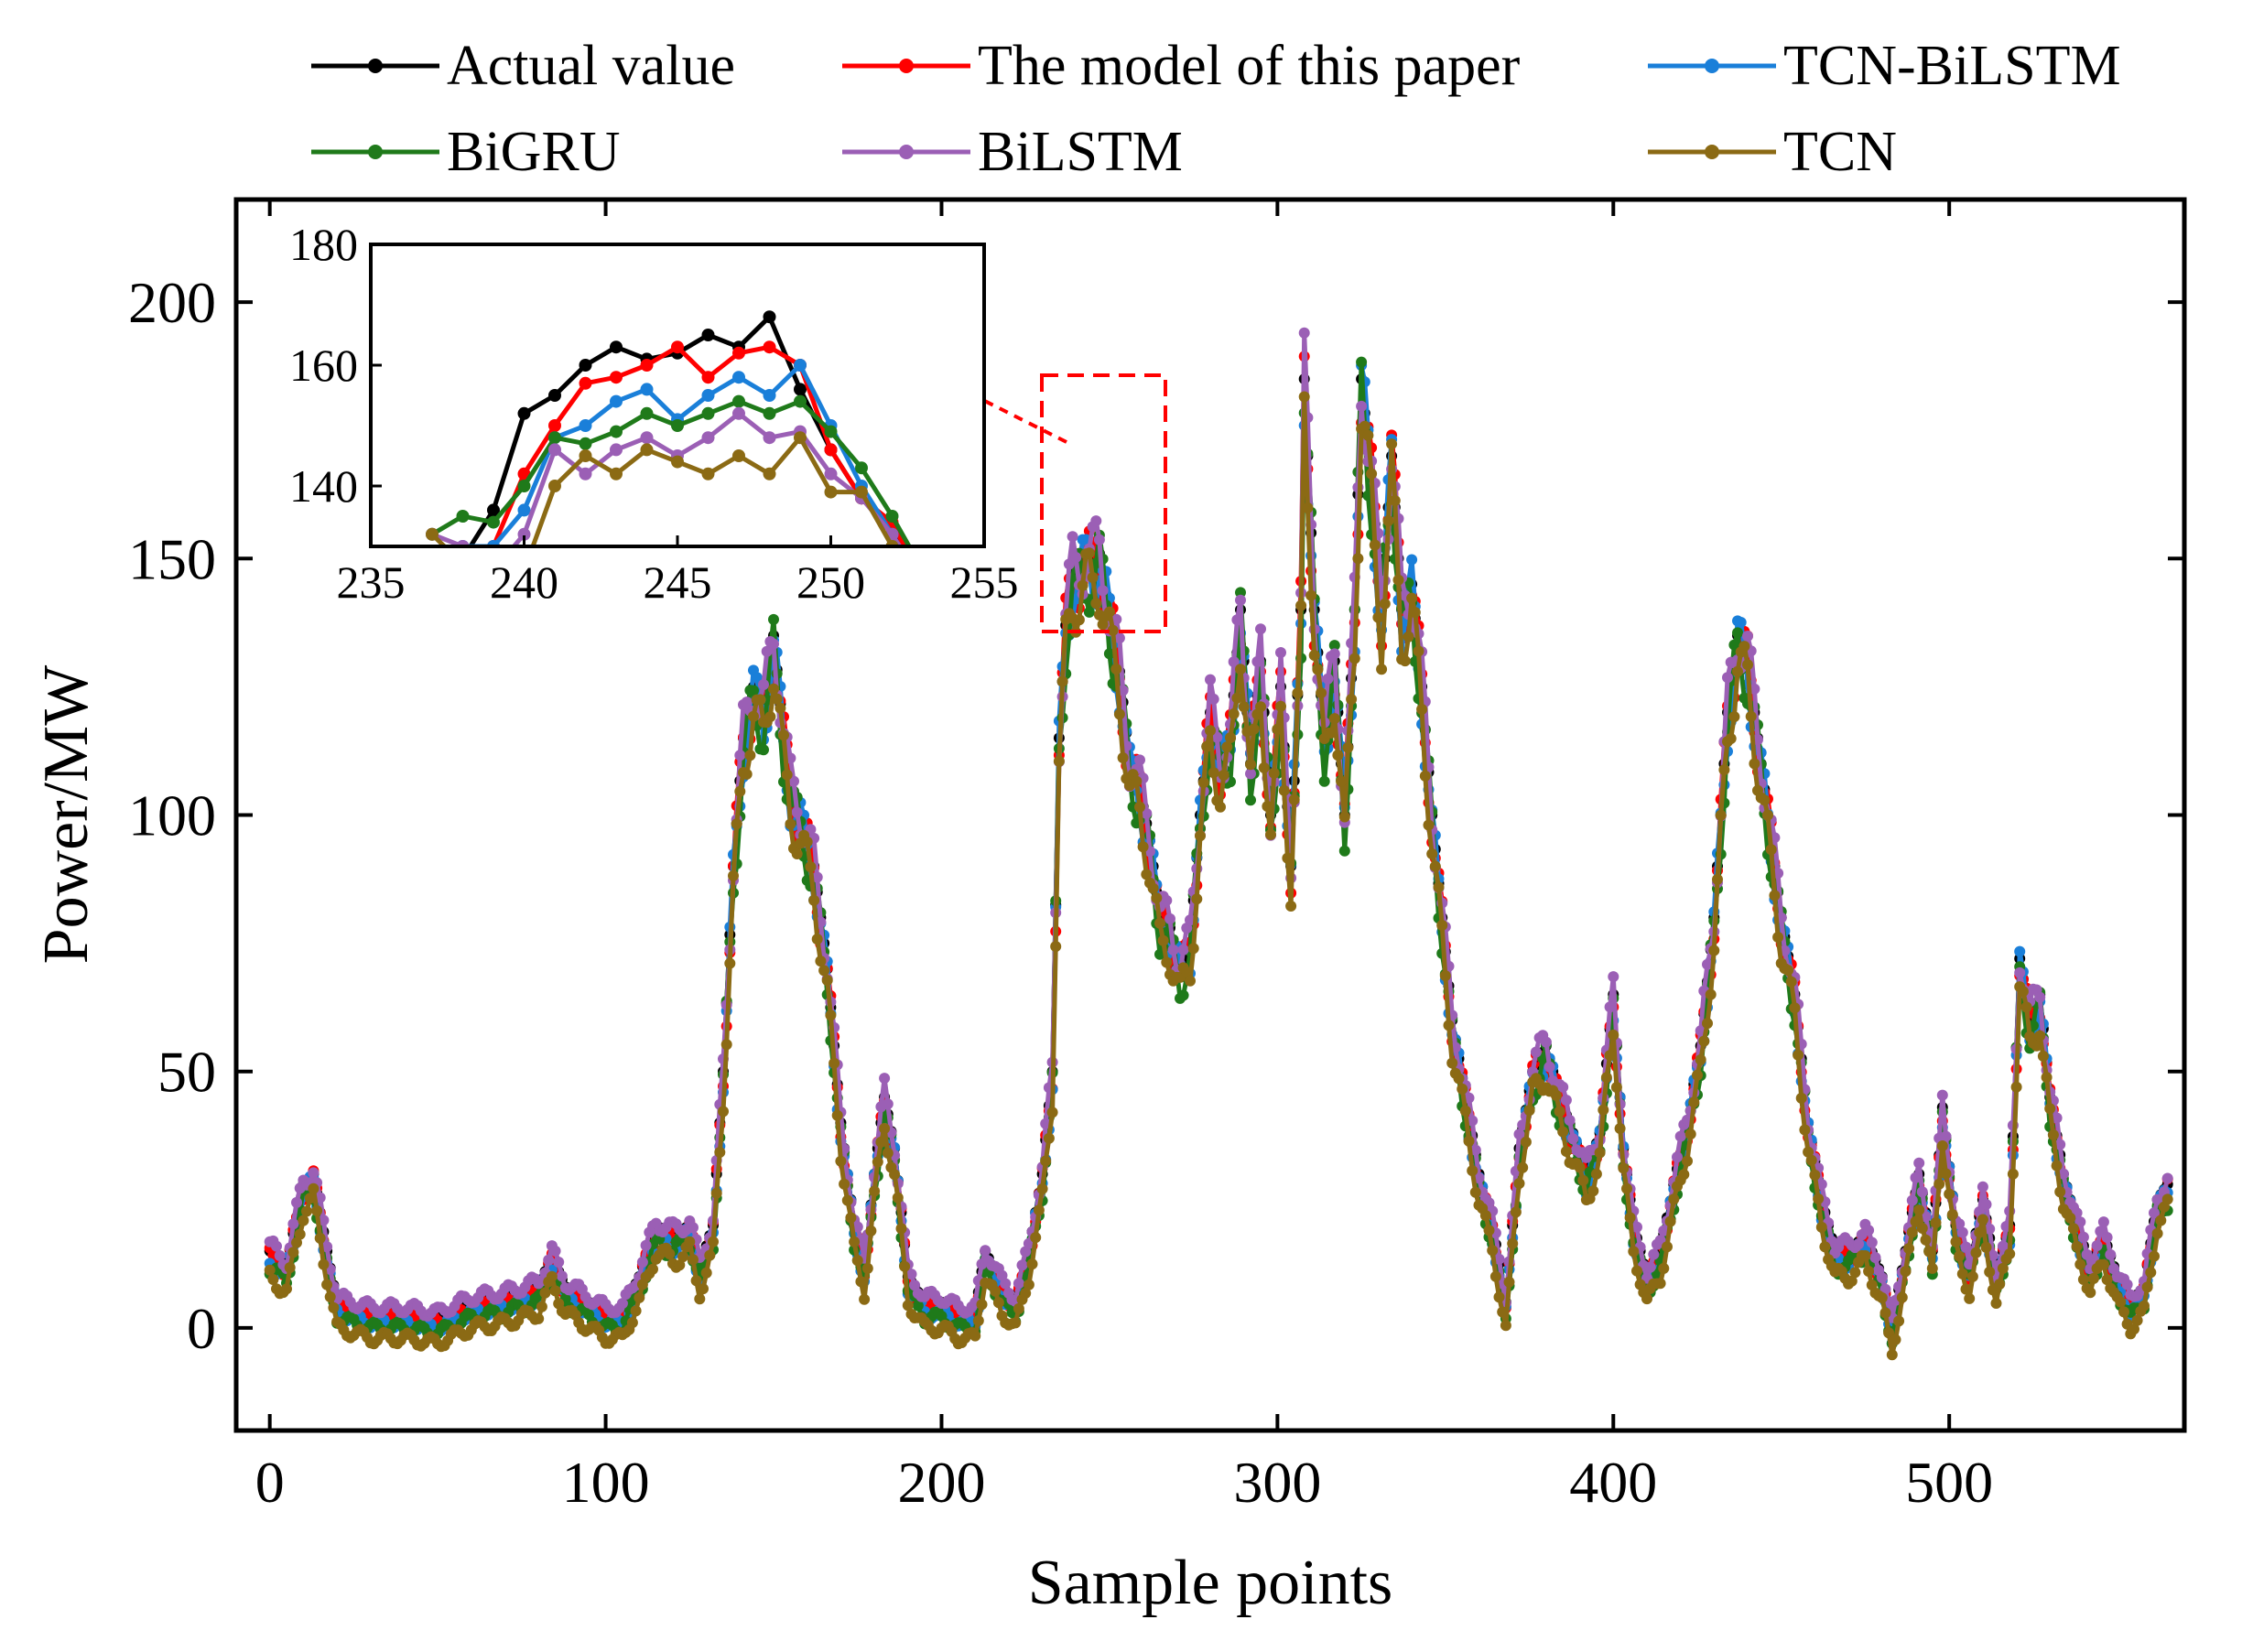 The width and height of the screenshot is (2253, 1652). I want to click on x-tick-label: 200, so click(941, 1482).